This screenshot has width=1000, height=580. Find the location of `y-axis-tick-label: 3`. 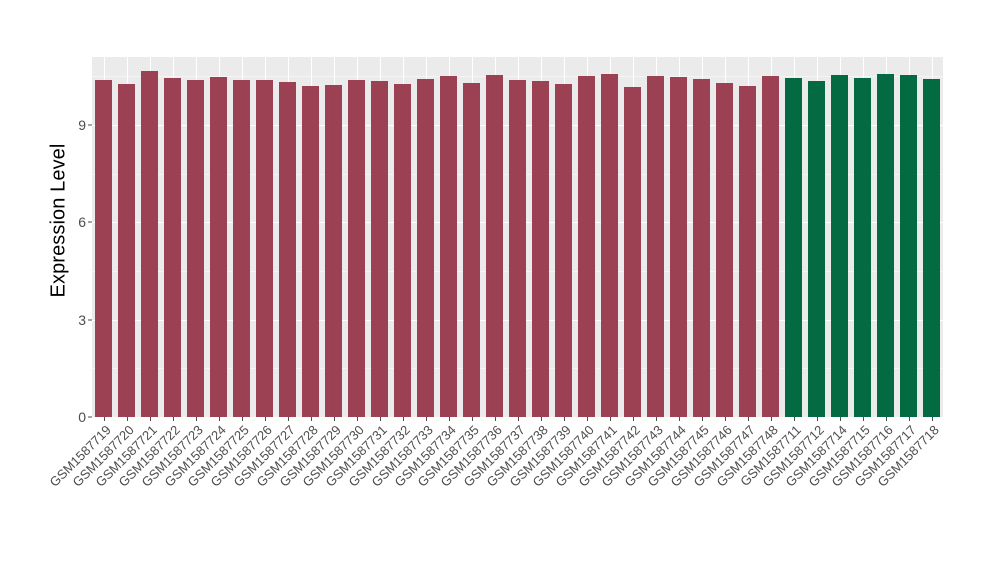

y-axis-tick-label: 3 is located at coordinates (82, 319).